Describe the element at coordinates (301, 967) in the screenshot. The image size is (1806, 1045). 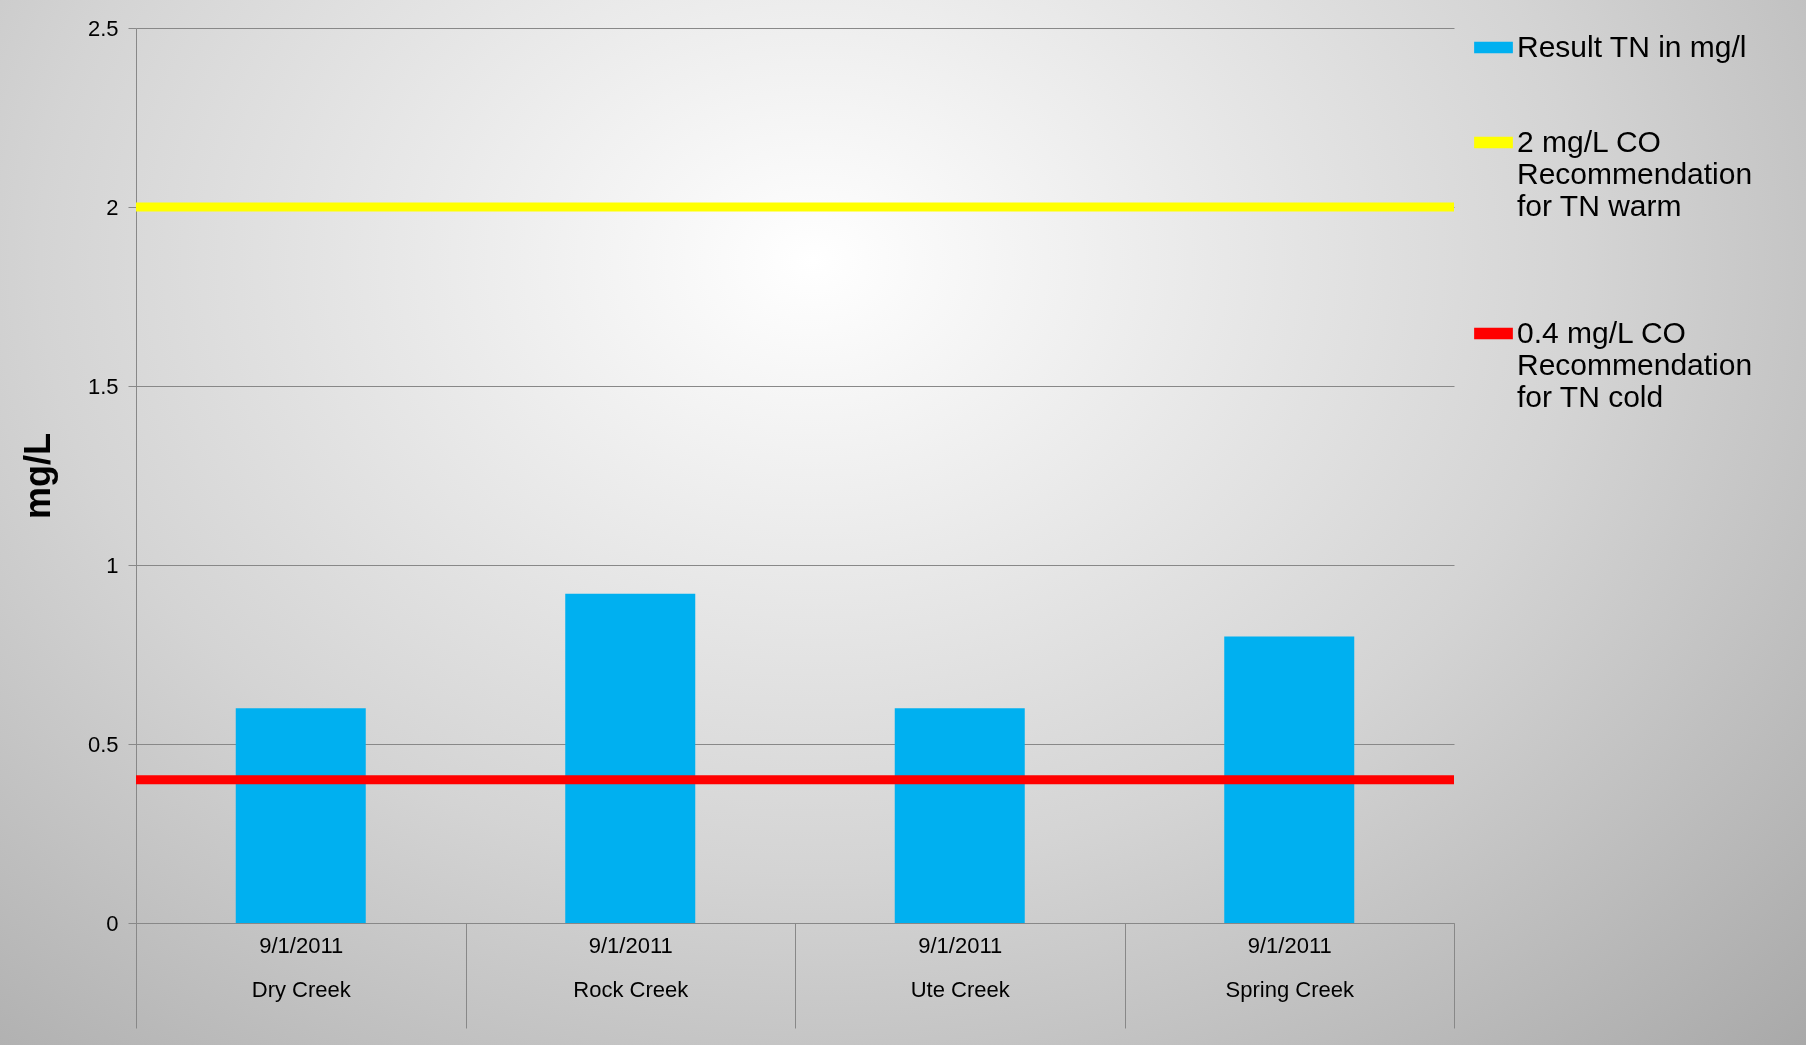
I see `x-tick-label: 9/1/2011 Dry Creek` at that location.